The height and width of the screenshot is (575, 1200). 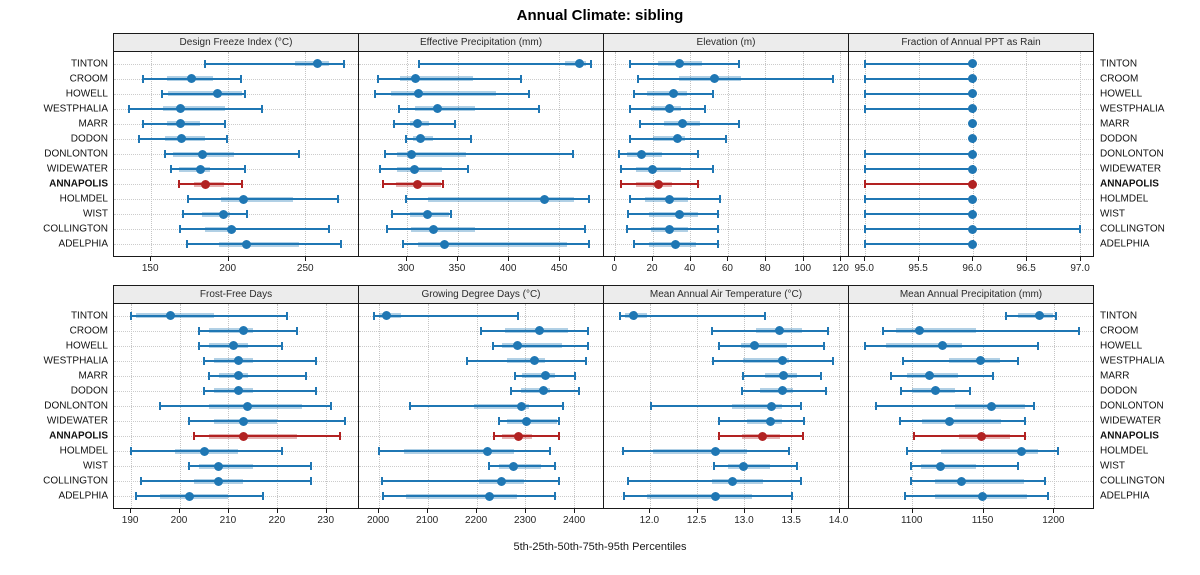 I want to click on row-label-right-croom: CROOM, so click(x=1119, y=79).